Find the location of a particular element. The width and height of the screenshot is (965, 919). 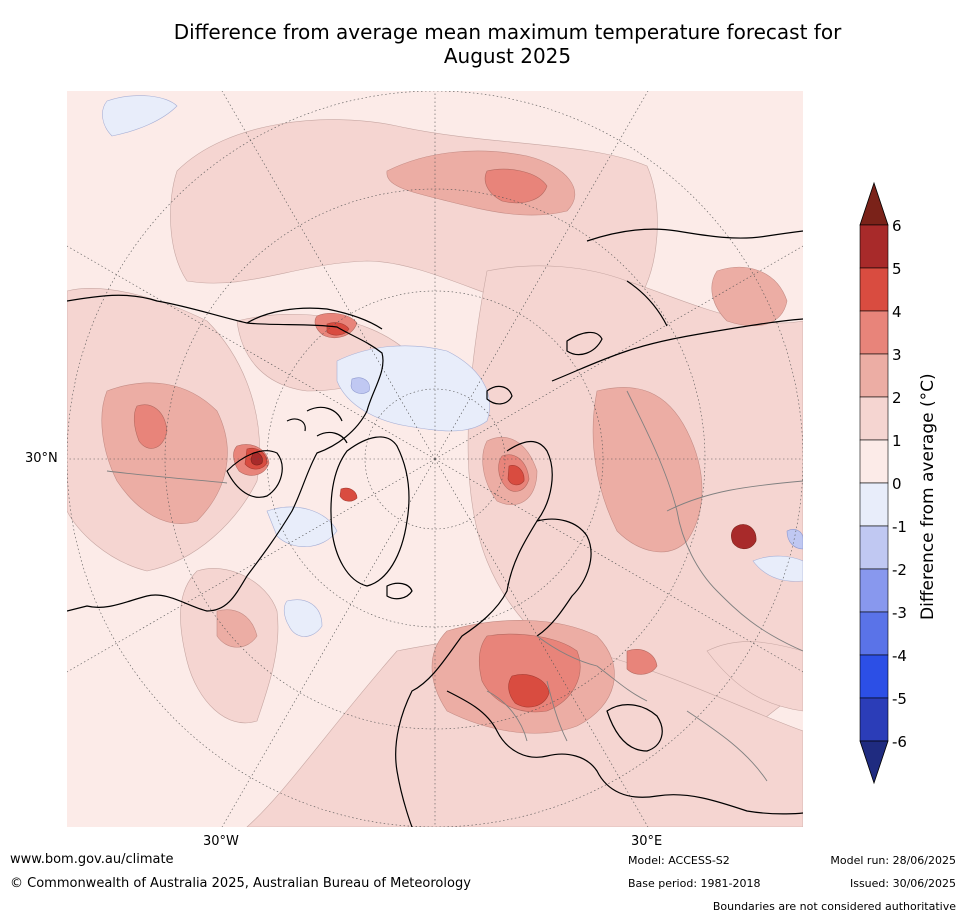

footer-base-period: Base period: 1981-2018 is located at coordinates (694, 883).